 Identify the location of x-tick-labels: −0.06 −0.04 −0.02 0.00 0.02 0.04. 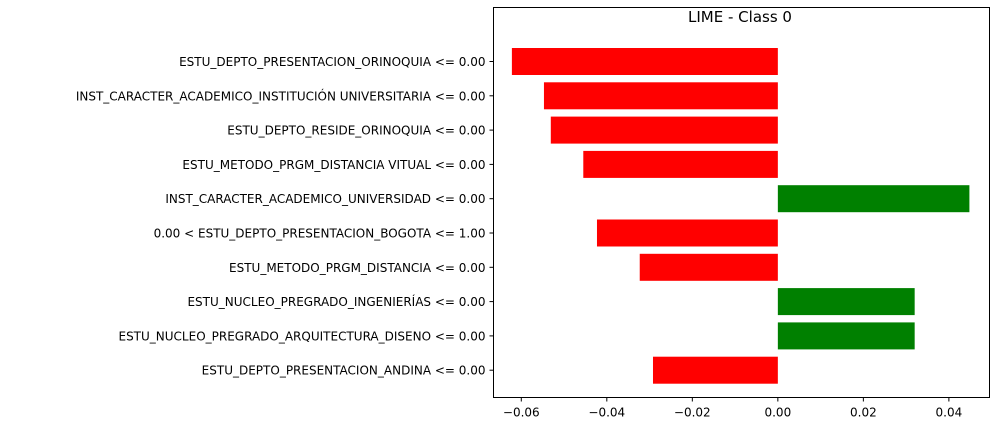
(733, 408).